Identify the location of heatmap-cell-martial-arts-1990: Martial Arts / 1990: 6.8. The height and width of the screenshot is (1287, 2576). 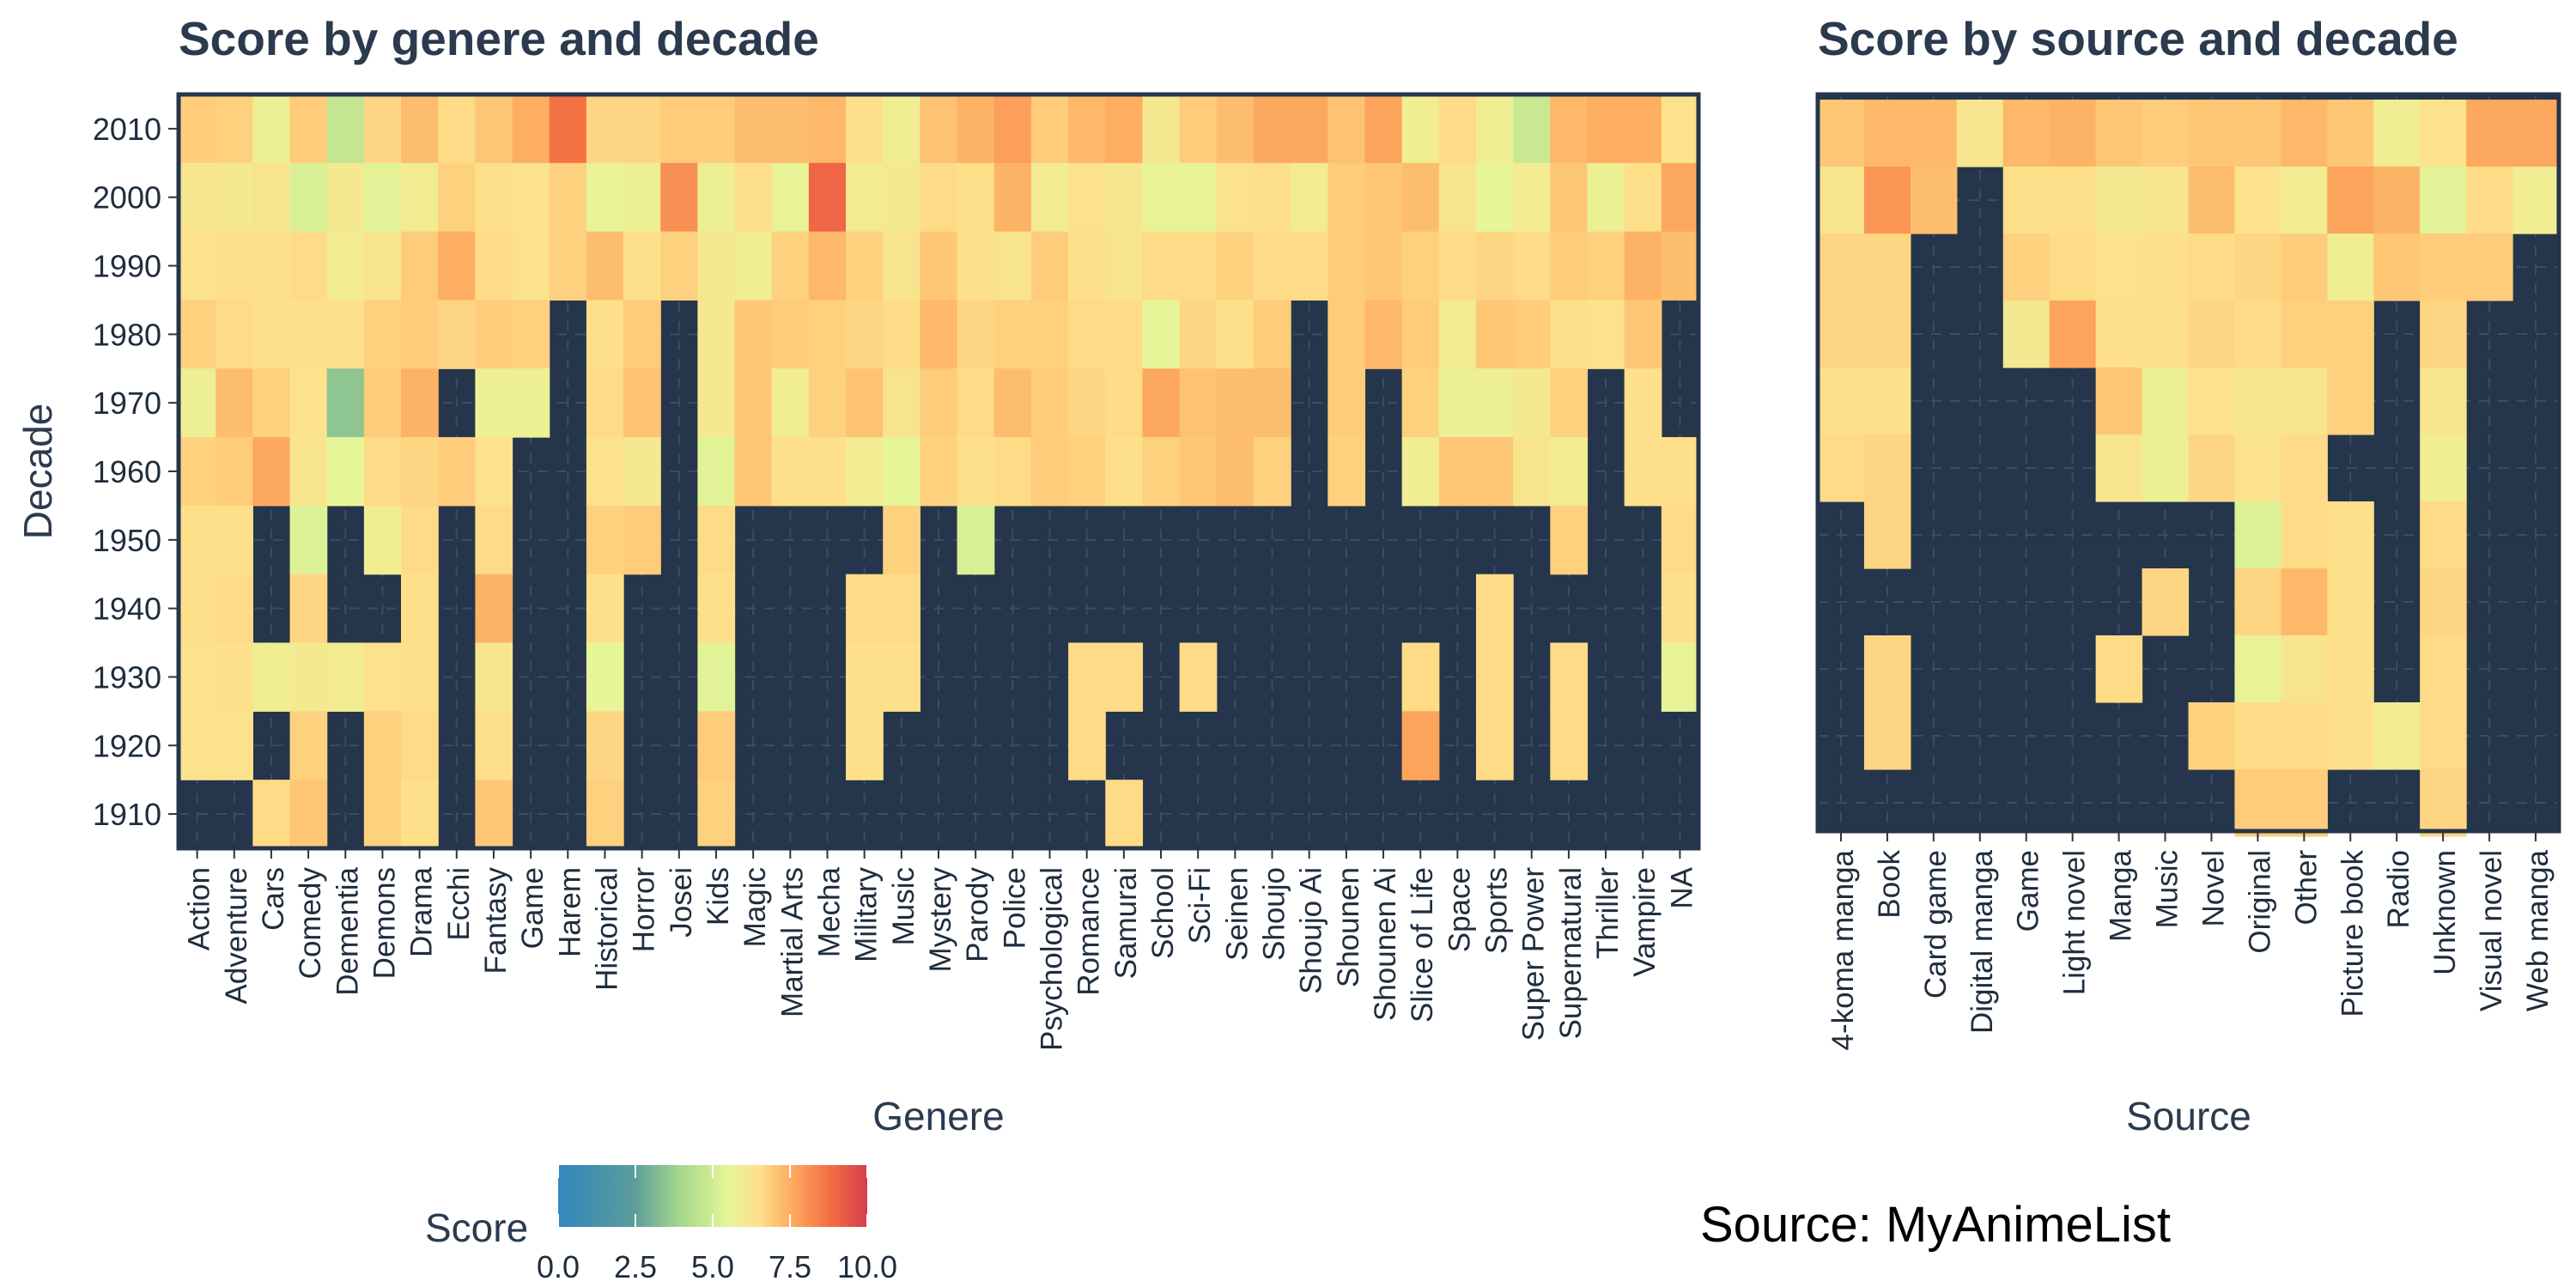
(790, 266).